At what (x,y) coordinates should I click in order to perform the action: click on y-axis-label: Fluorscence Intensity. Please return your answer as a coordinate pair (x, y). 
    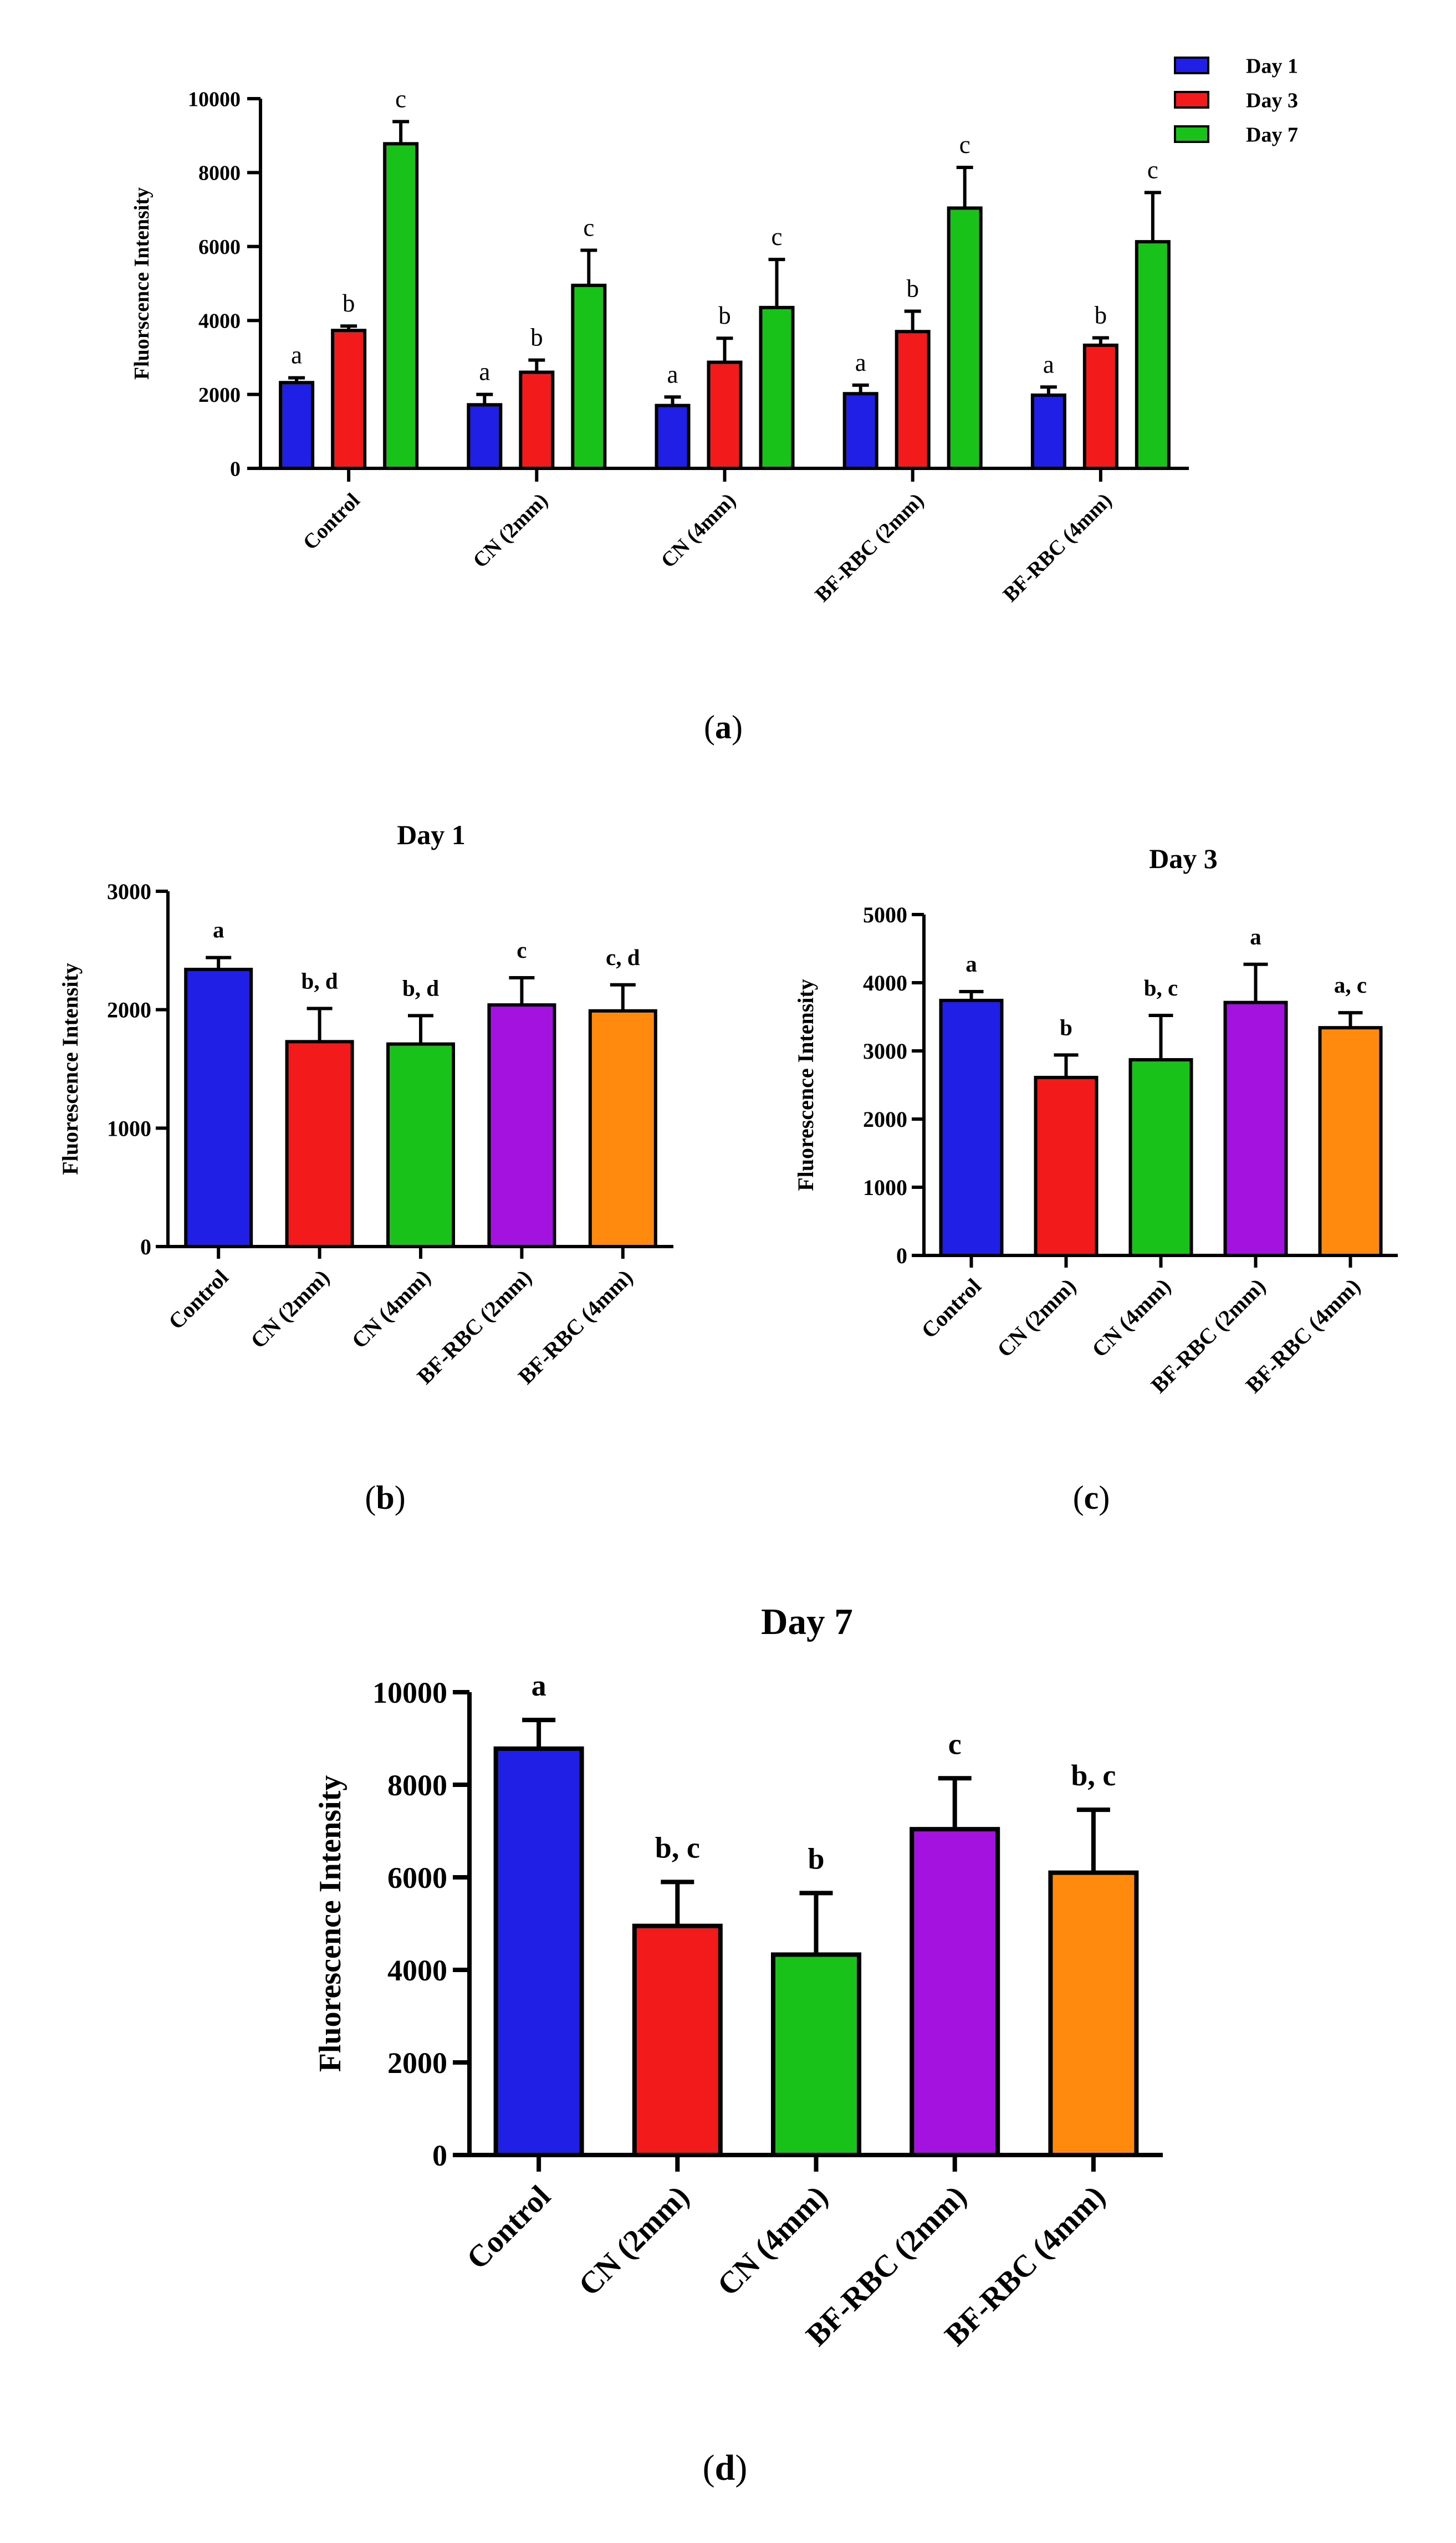
    Looking at the image, I should click on (142, 283).